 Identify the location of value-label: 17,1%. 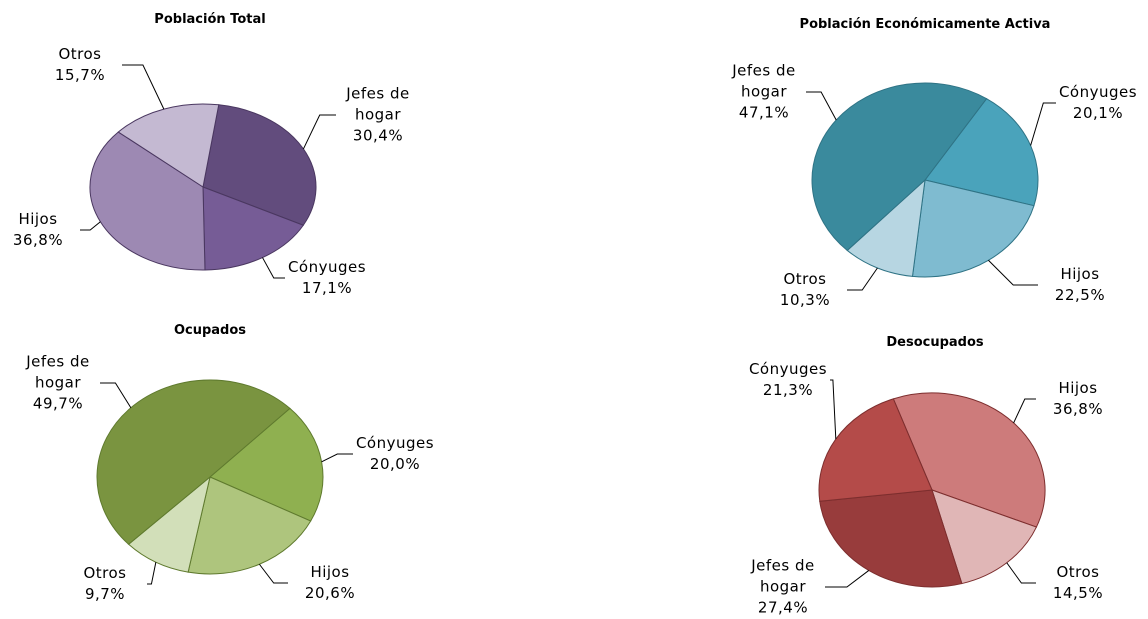
(327, 288).